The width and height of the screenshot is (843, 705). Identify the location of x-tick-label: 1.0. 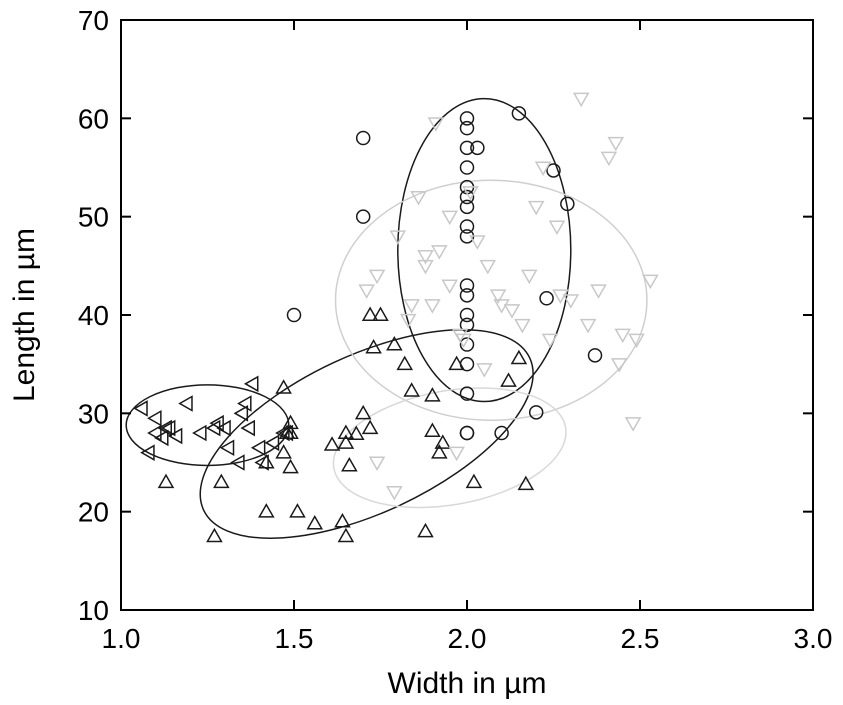
(121, 638).